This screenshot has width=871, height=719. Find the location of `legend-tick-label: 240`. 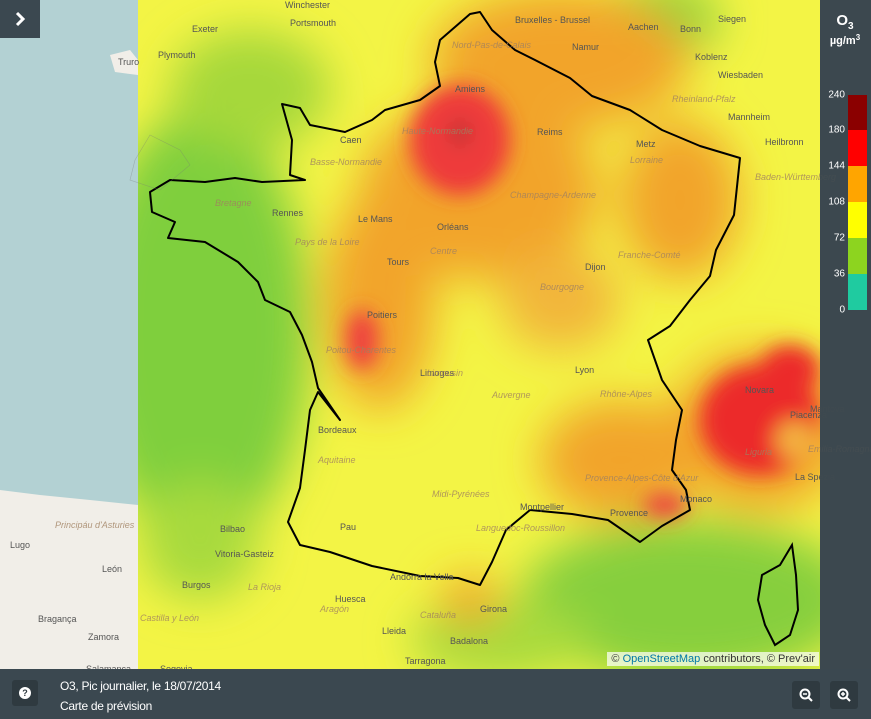

legend-tick-label: 240 is located at coordinates (836, 95).